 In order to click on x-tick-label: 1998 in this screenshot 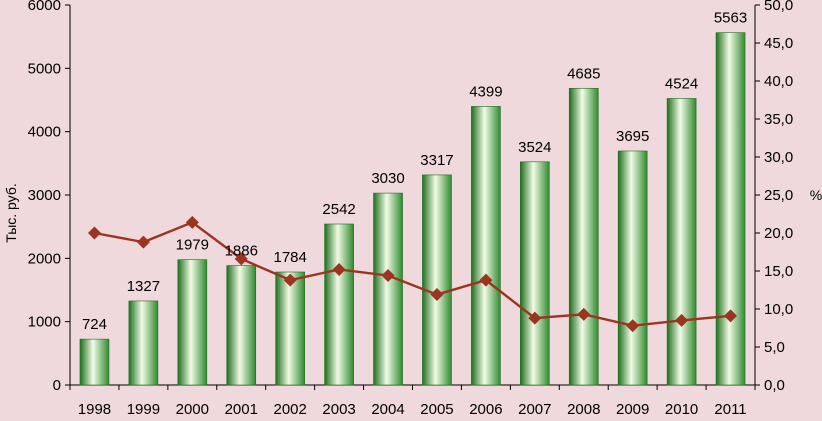, I will do `click(94, 408)`.